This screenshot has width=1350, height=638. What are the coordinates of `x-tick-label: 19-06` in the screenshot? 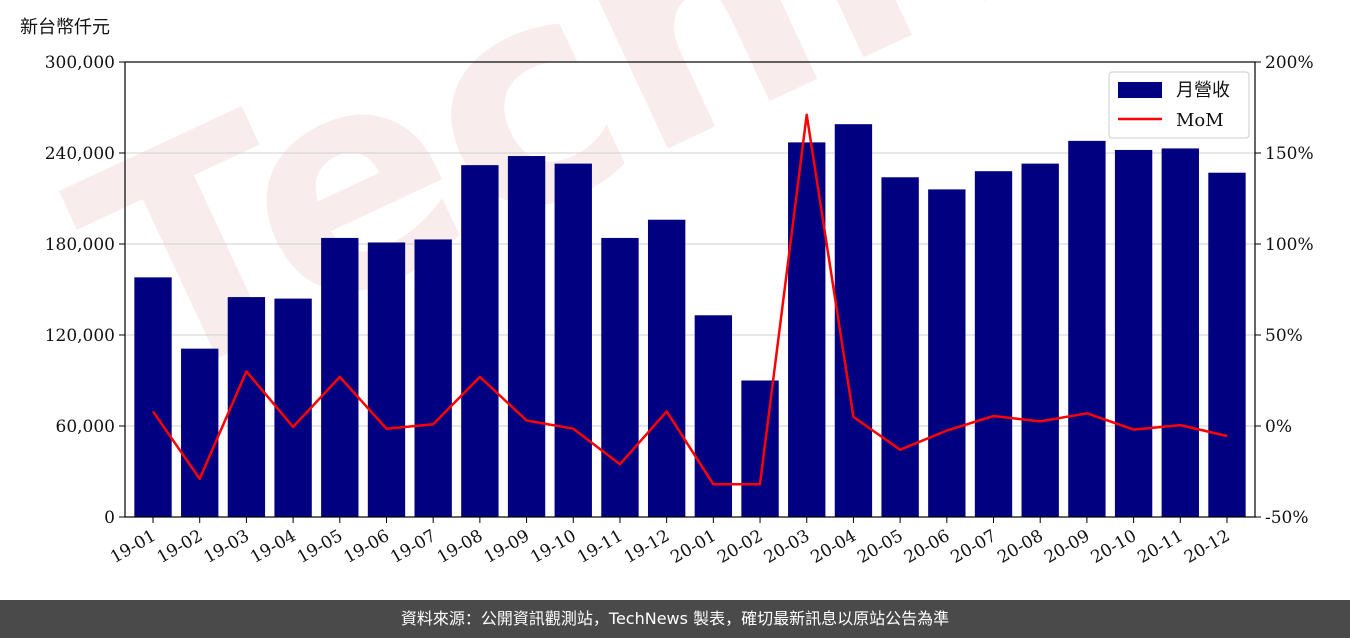 It's located at (367, 547).